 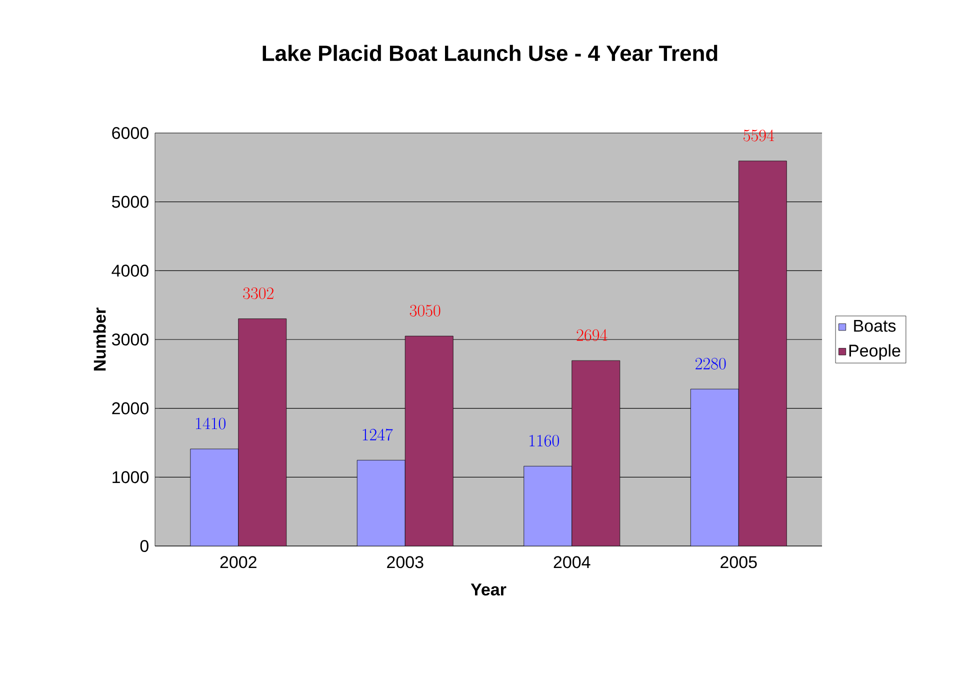 I want to click on legend-label: People, so click(x=874, y=352).